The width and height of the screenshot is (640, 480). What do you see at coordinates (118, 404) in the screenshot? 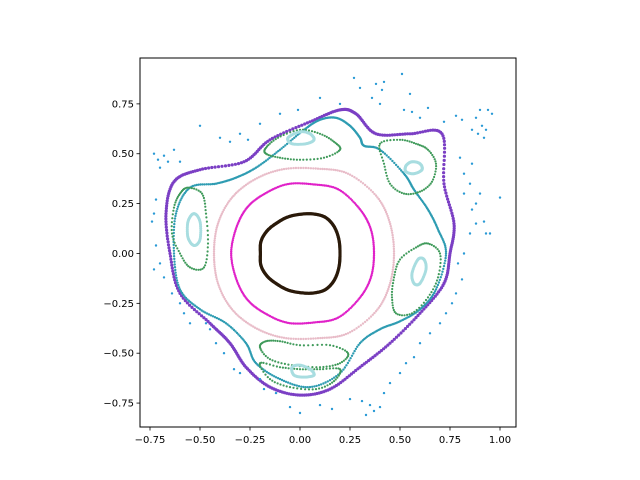
I see `y-tick-label-0: −0.75` at bounding box center [118, 404].